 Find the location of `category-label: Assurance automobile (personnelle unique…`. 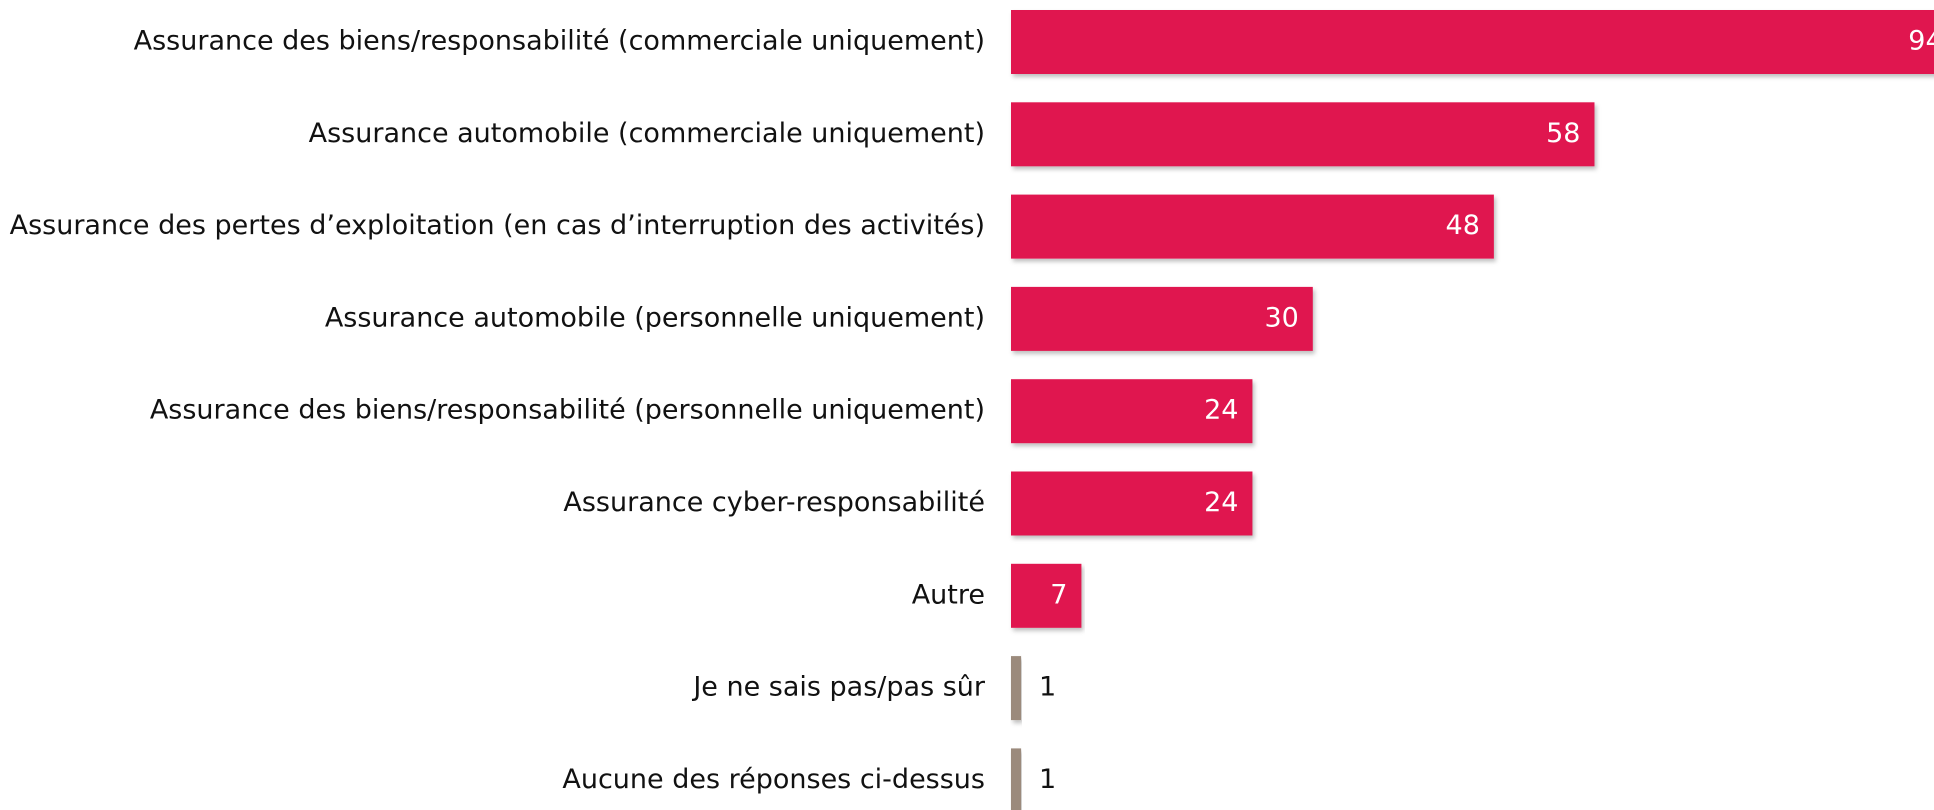

category-label: Assurance automobile (personnelle unique… is located at coordinates (655, 317).